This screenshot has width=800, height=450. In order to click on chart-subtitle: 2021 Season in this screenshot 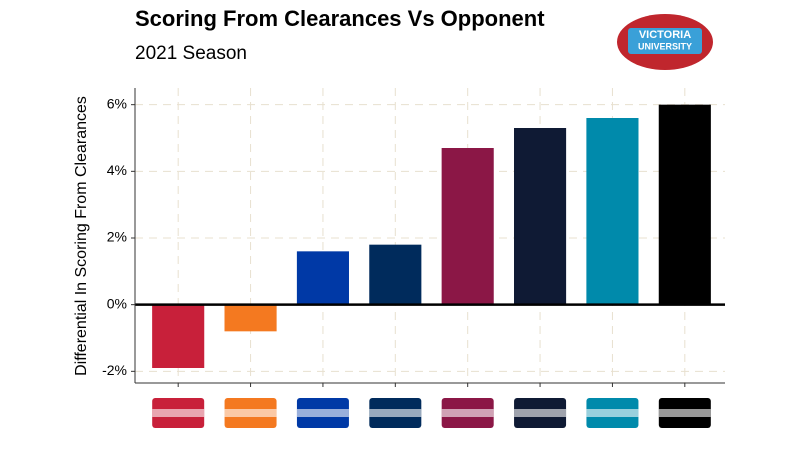, I will do `click(191, 53)`.